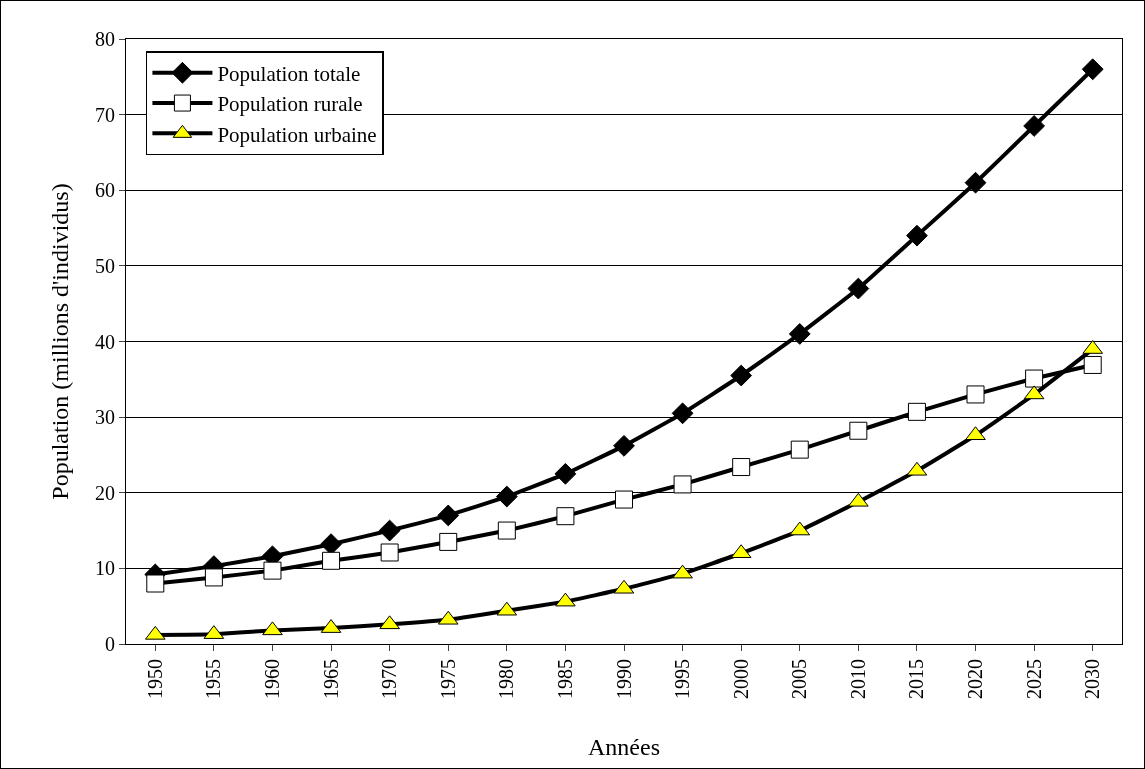 This screenshot has height=769, width=1145. What do you see at coordinates (916, 679) in the screenshot?
I see `x-tick-label: 2015` at bounding box center [916, 679].